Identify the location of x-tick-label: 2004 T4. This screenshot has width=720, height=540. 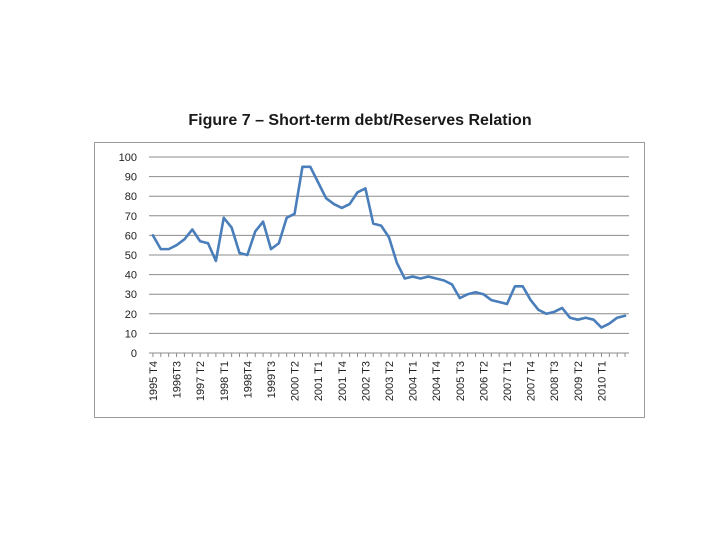
(437, 381).